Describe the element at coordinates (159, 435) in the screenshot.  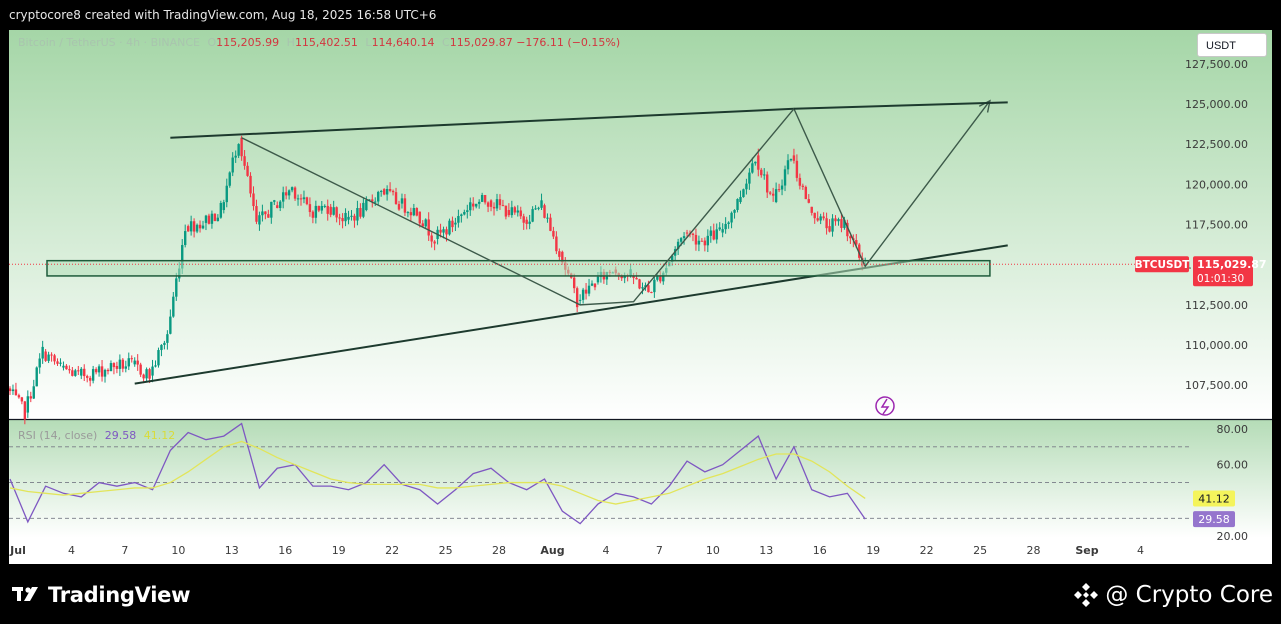
I see `rsi-ma-legend-value: 41.12` at that location.